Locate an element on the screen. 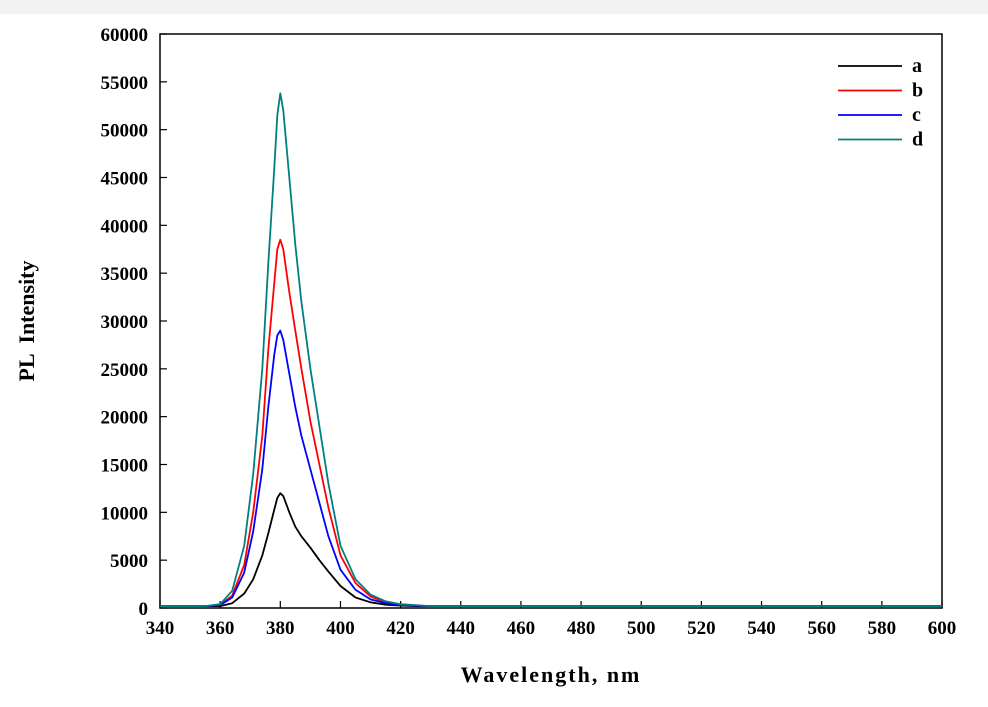  y-tick-label: 25000 is located at coordinates (125, 370).